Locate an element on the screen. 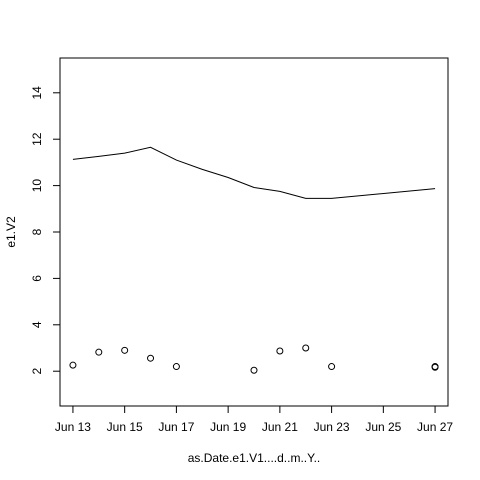 The height and width of the screenshot is (480, 480). y-tick-label: 12 is located at coordinates (37, 139).